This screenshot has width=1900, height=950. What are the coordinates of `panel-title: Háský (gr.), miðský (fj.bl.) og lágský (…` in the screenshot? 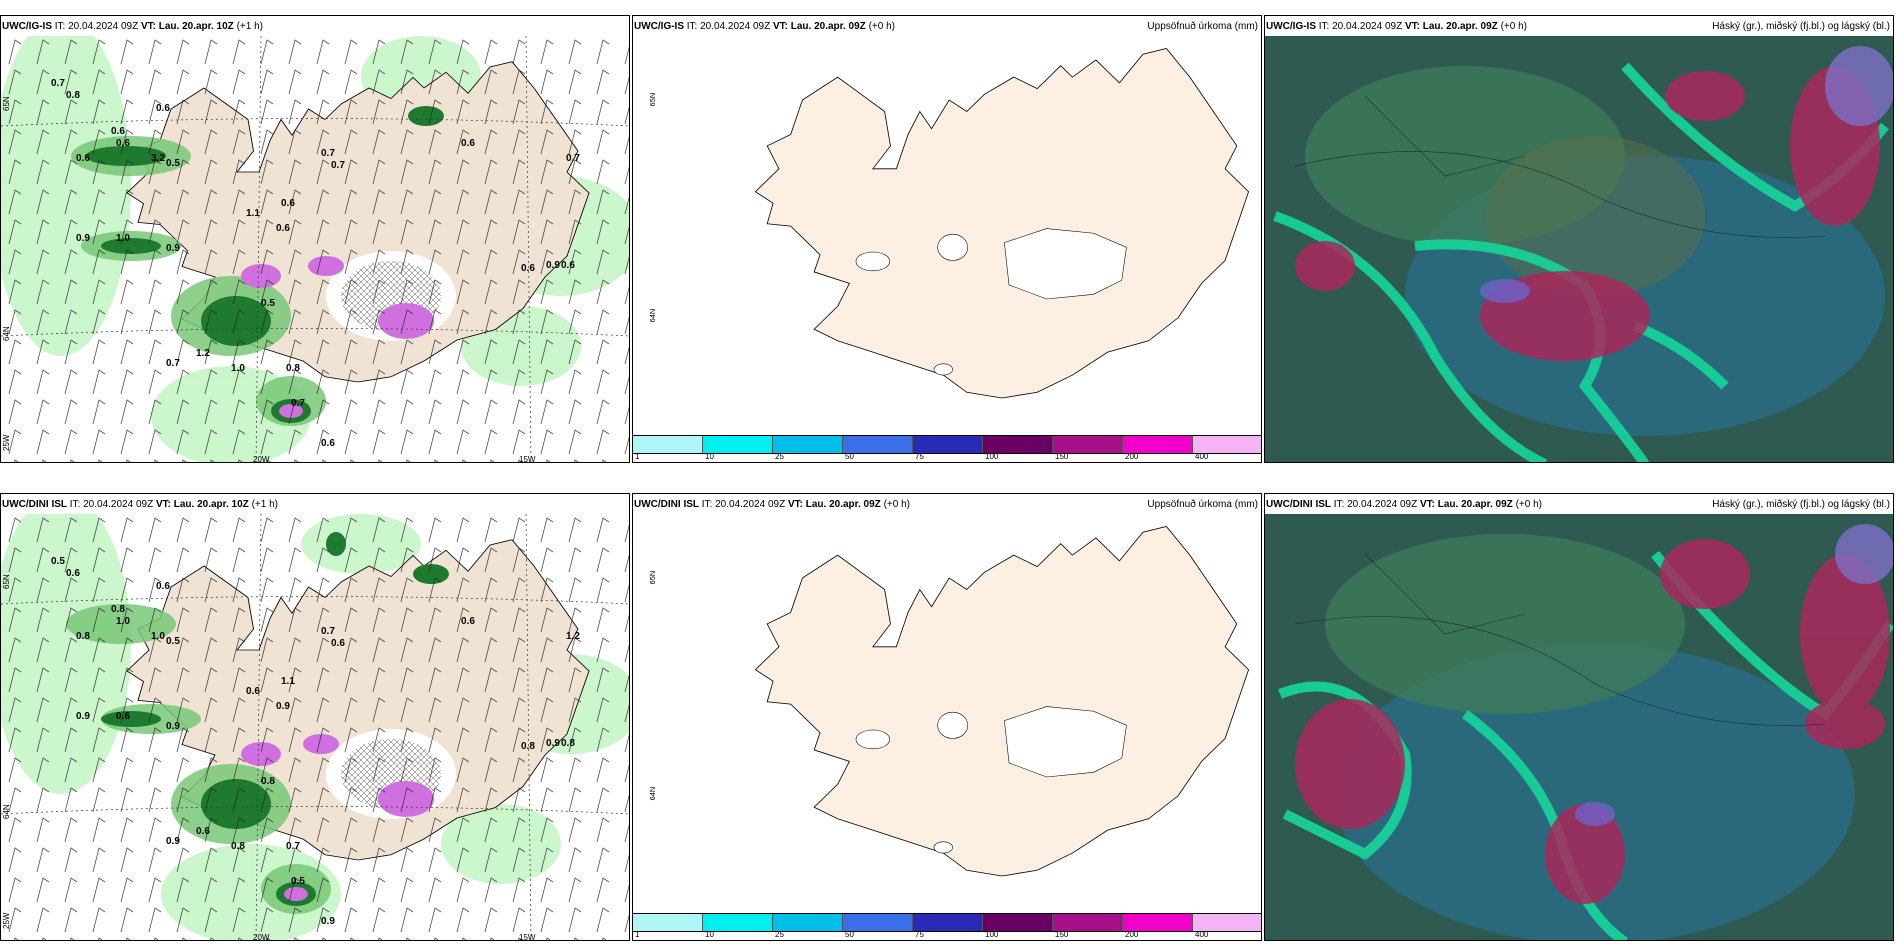 It's located at (1801, 26).